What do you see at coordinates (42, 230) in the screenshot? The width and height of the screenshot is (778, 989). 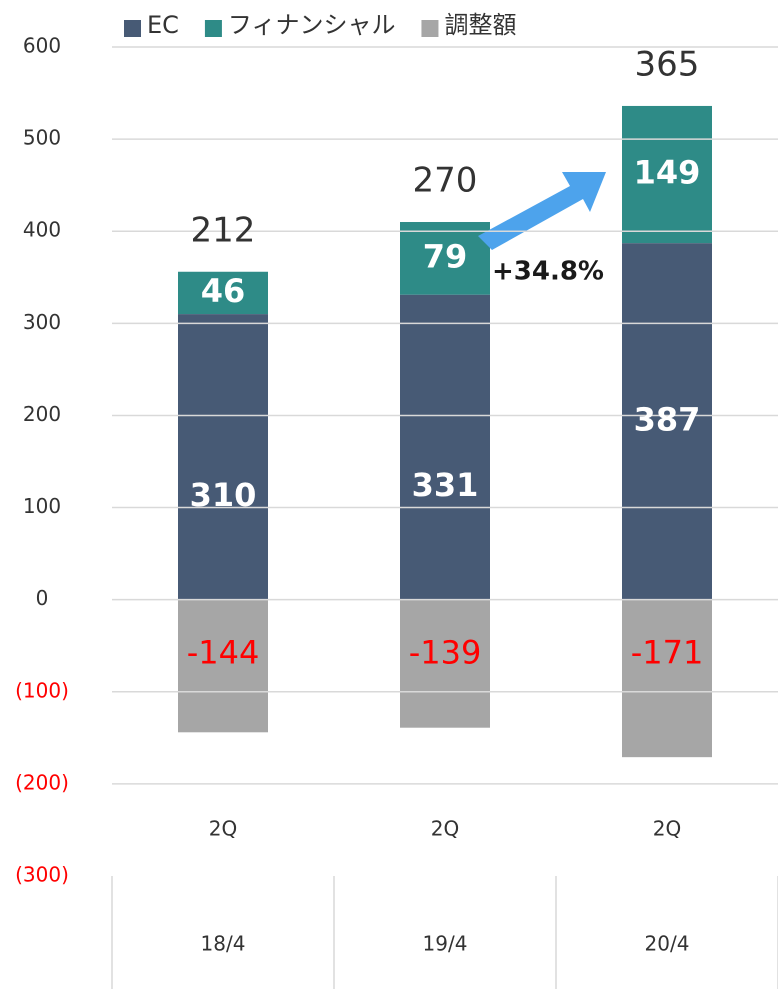 I see `y-tick-label: 400` at bounding box center [42, 230].